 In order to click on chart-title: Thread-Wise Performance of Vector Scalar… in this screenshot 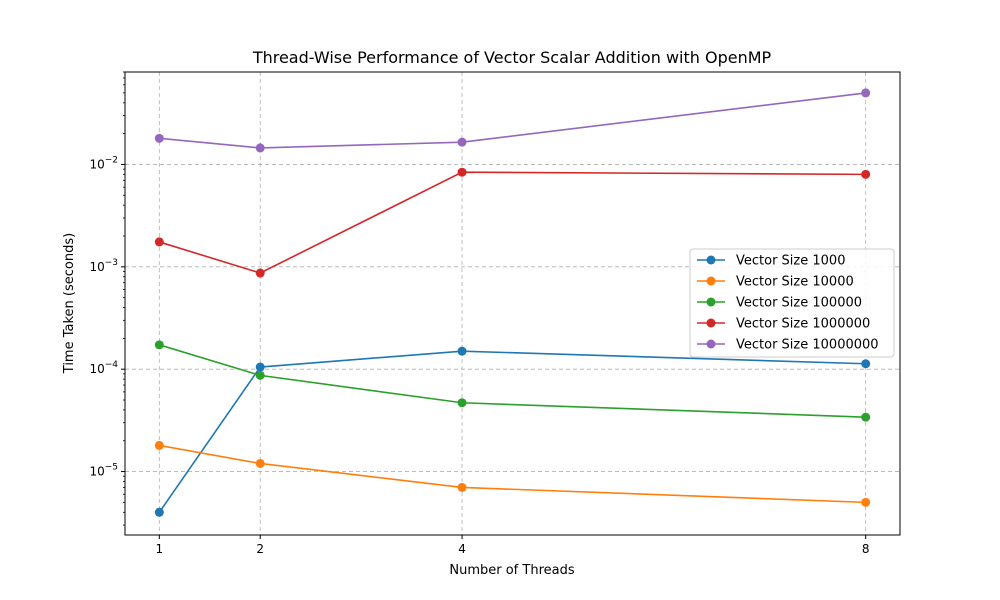, I will do `click(512, 57)`.